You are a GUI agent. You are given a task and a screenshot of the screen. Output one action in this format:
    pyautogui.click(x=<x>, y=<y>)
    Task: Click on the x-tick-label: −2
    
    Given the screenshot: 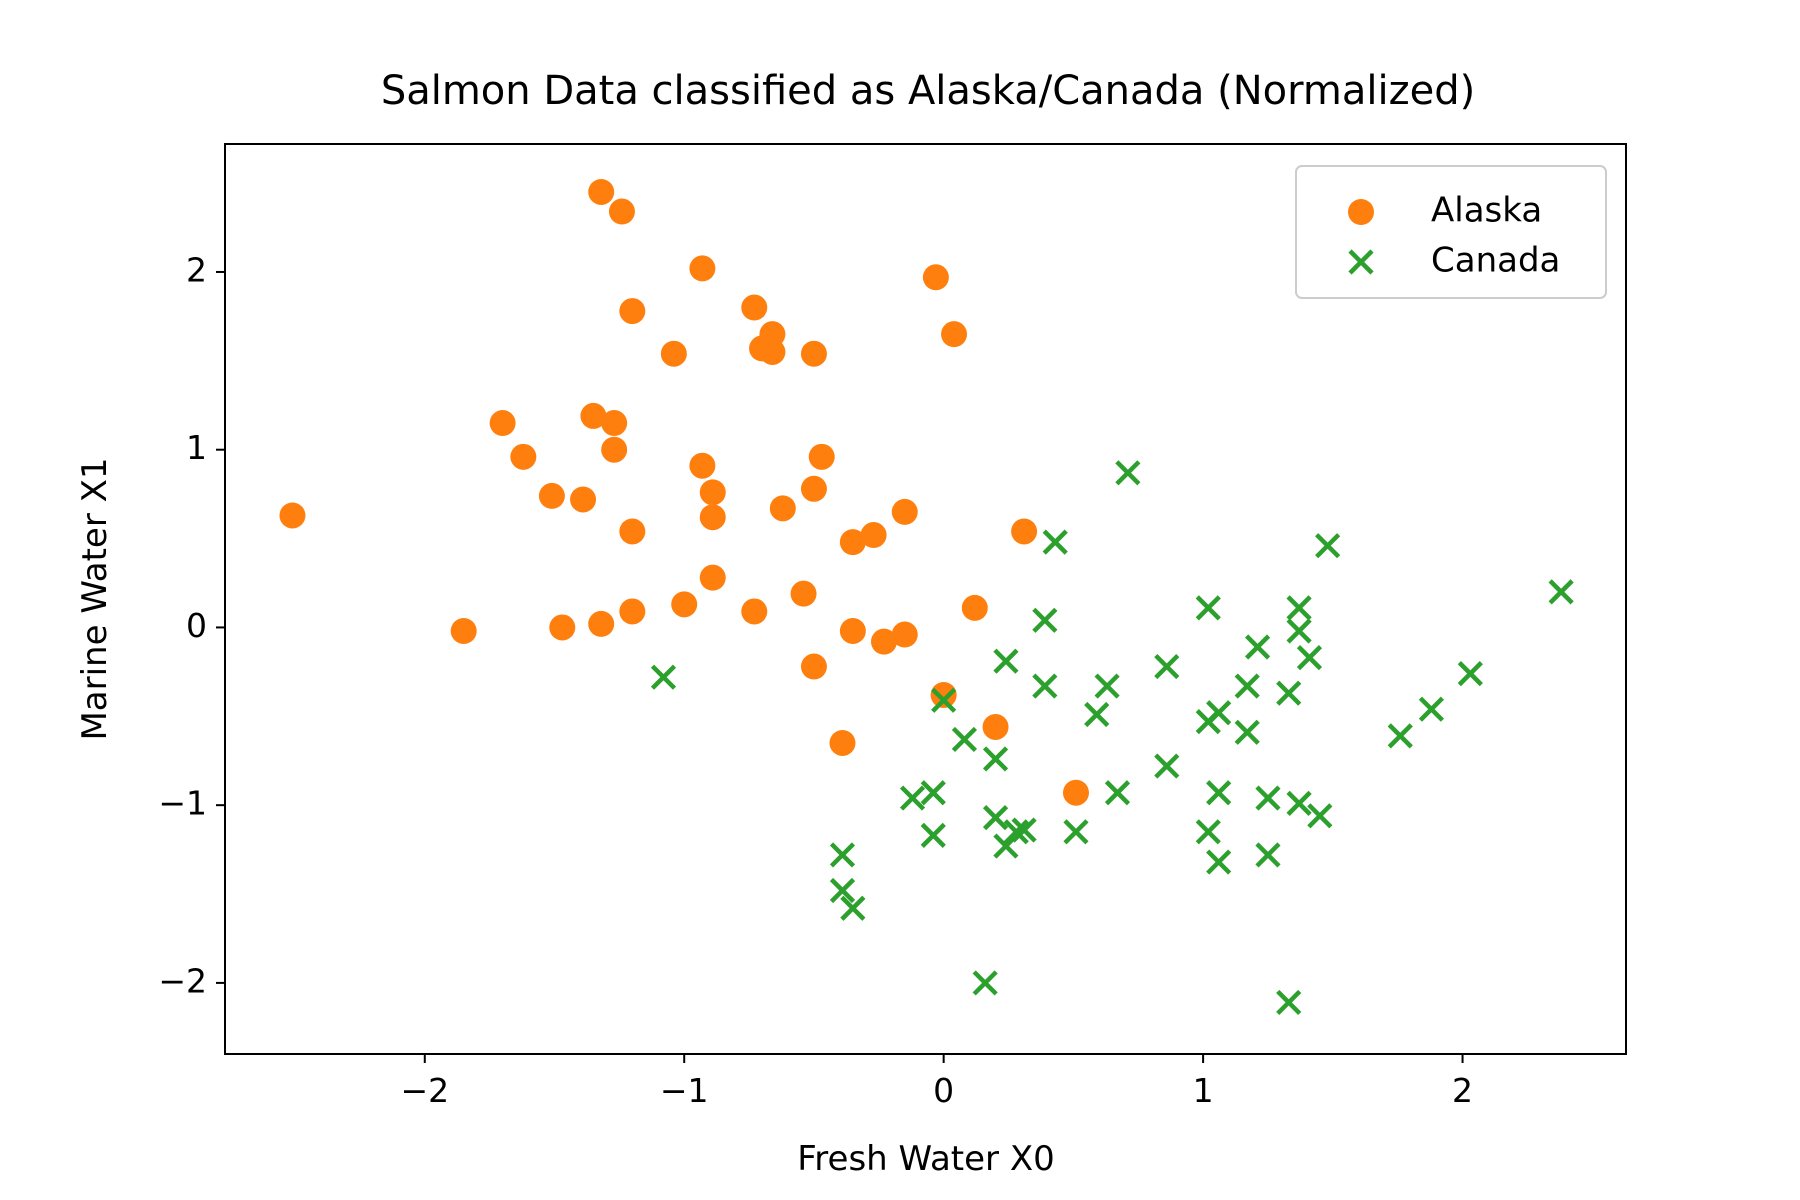 What is the action you would take?
    pyautogui.click(x=424, y=1090)
    